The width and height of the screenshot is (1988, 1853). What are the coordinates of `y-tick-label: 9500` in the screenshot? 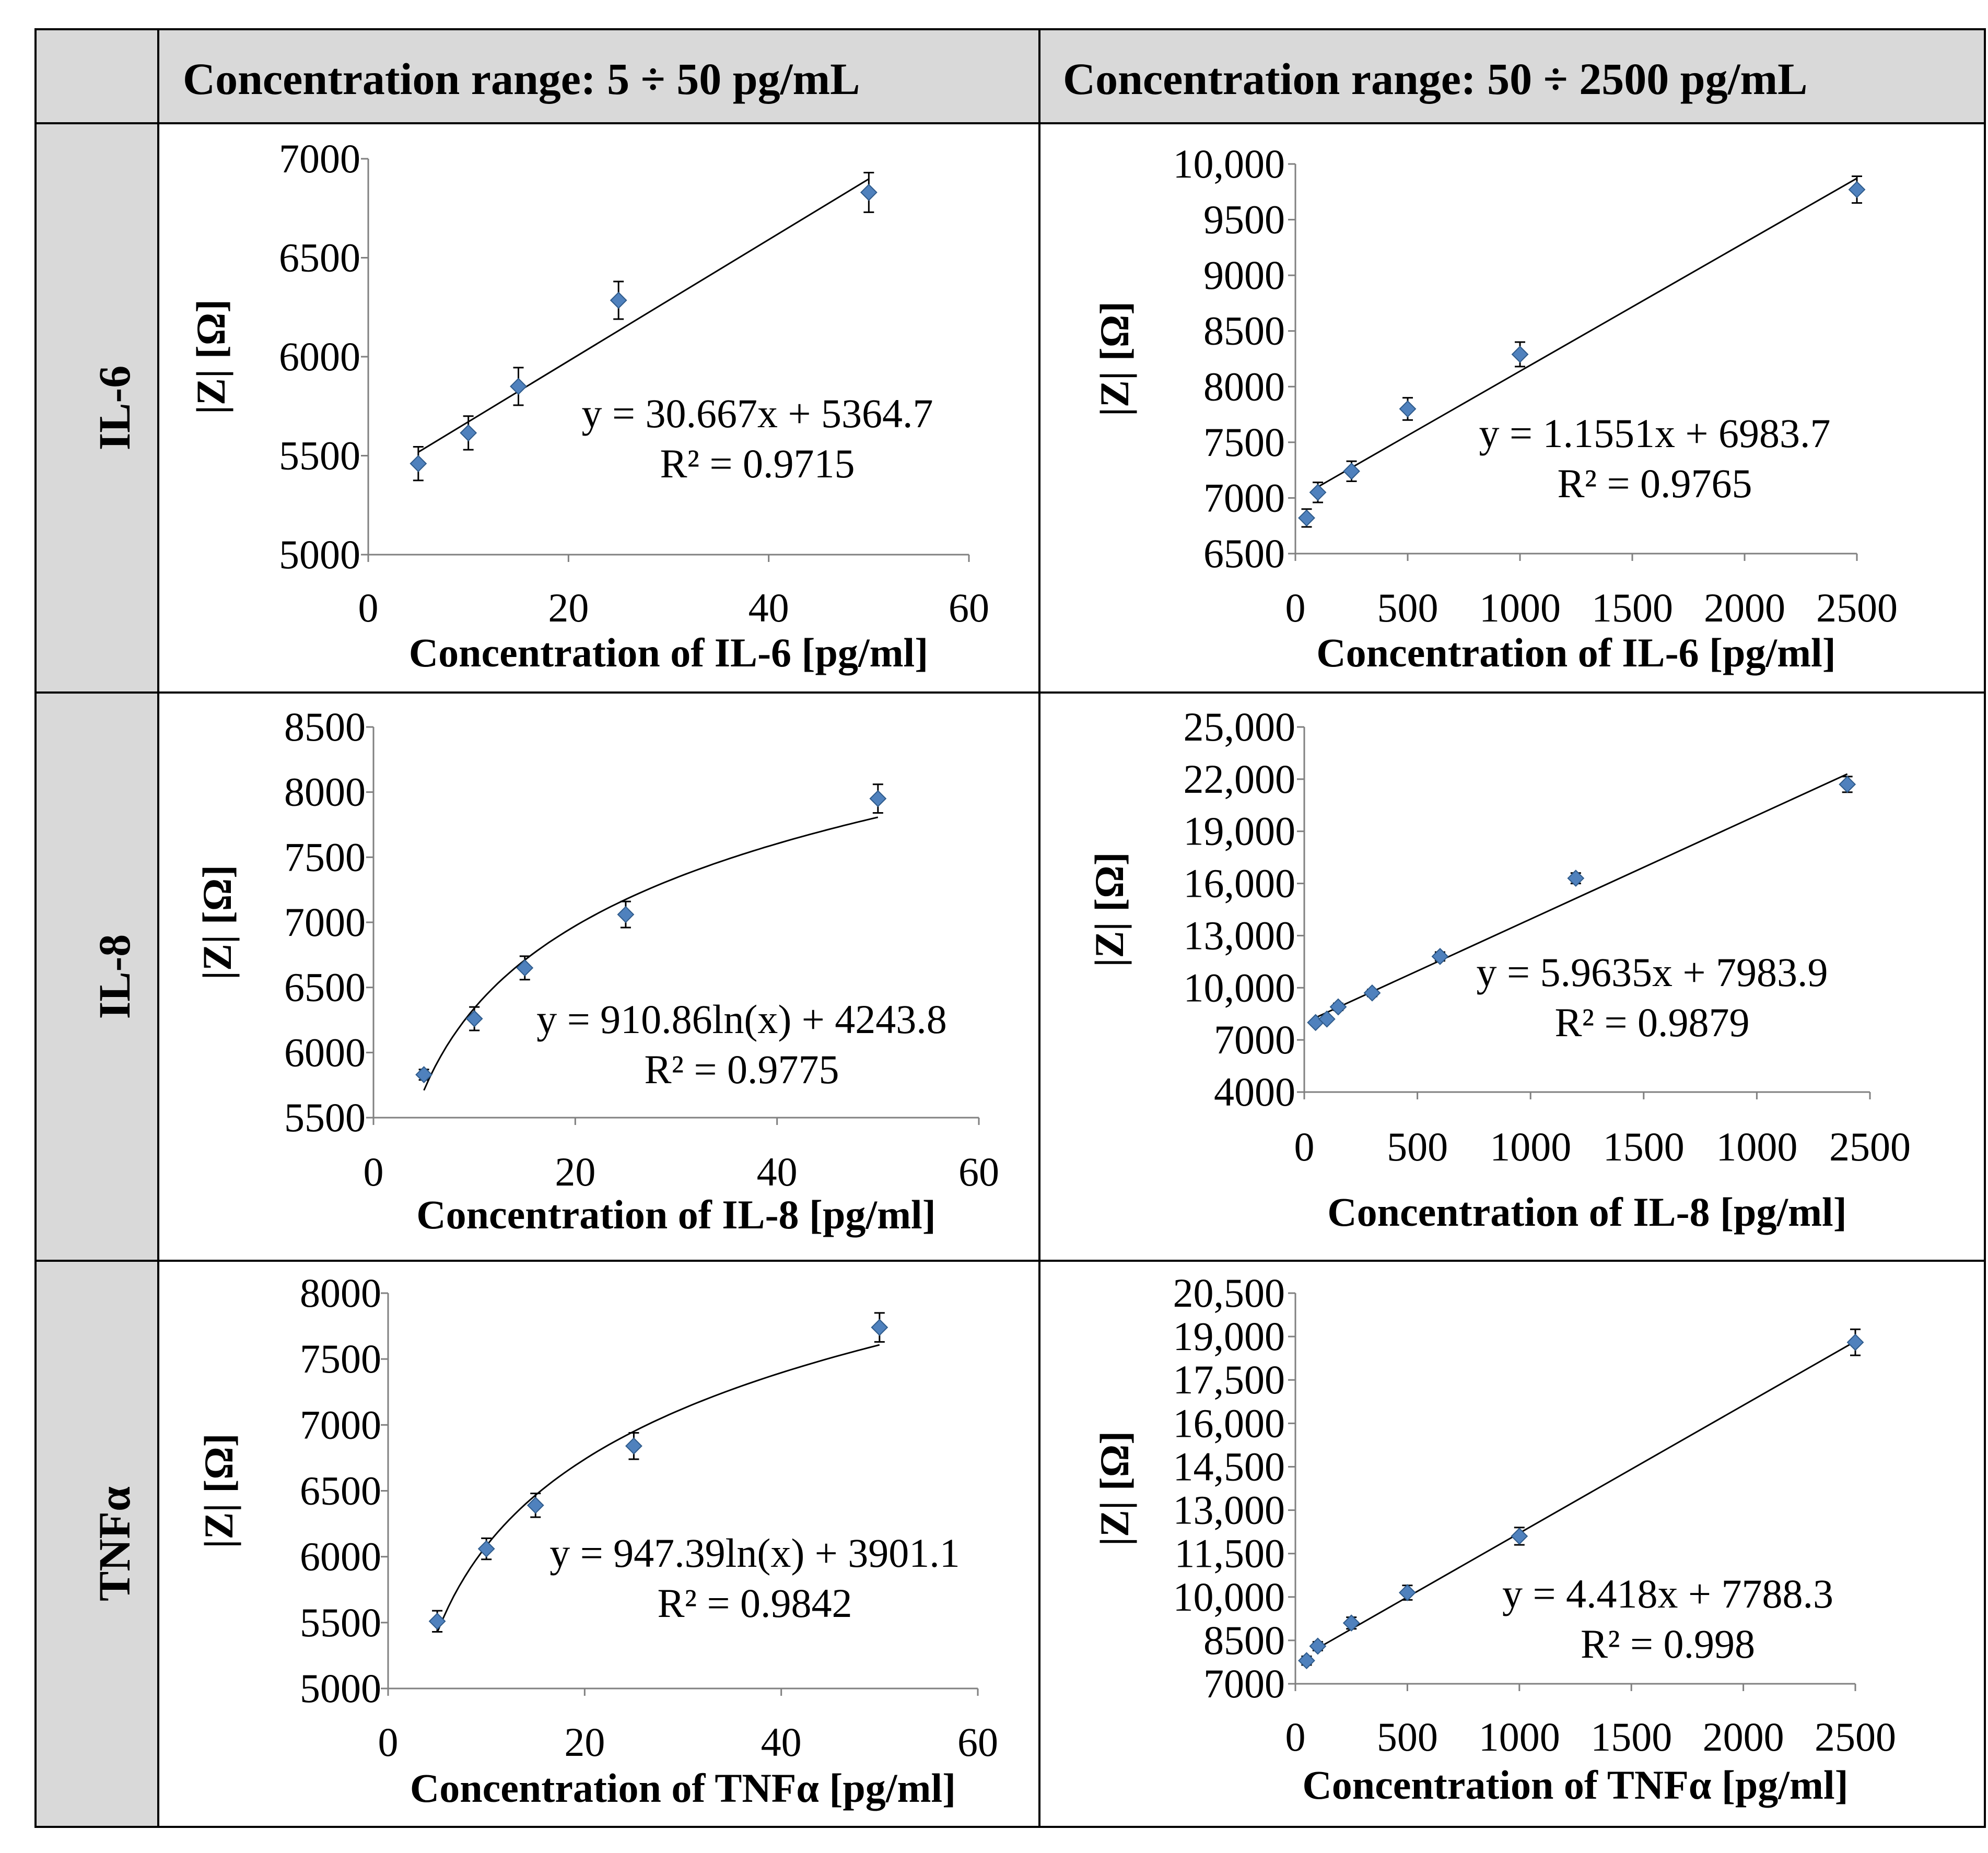 It's located at (1244, 219).